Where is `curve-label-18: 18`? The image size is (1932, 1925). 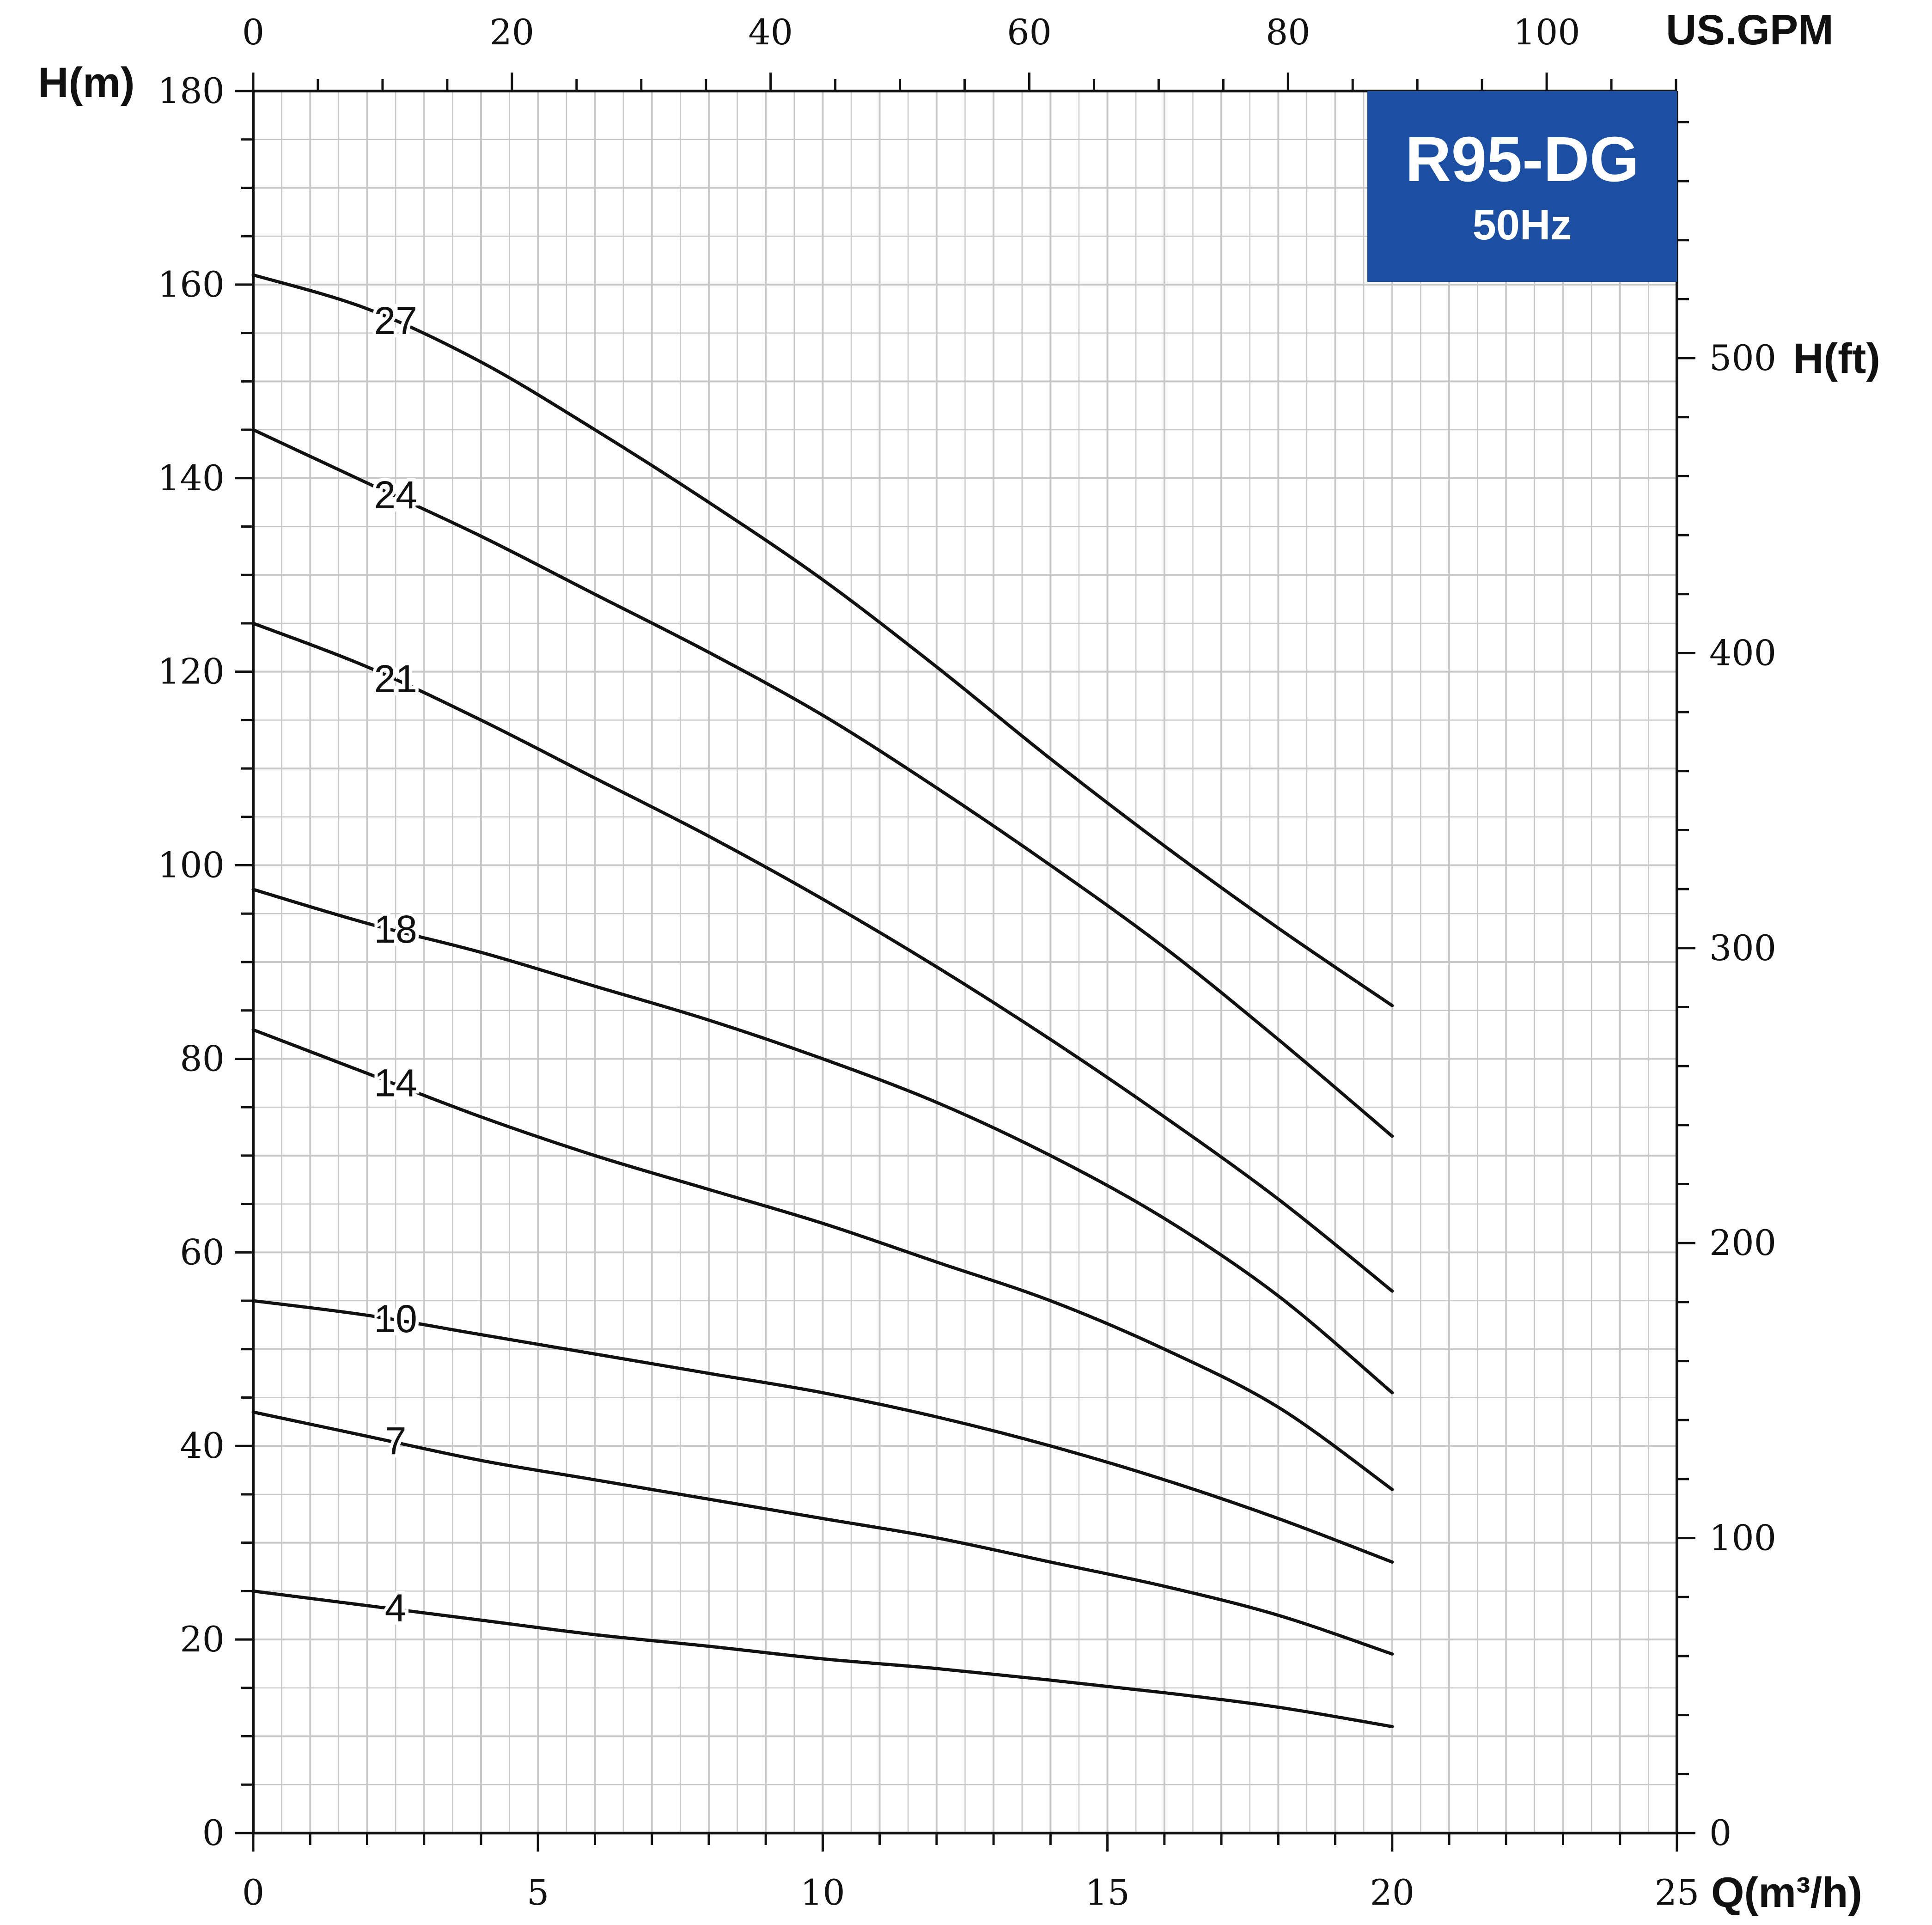
curve-label-18: 18 is located at coordinates (396, 929).